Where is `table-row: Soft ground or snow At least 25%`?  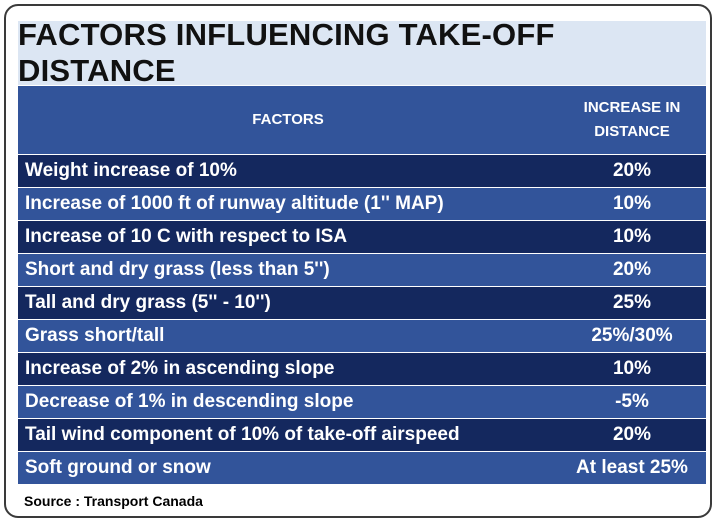
table-row: Soft ground or snow At least 25% is located at coordinates (362, 468).